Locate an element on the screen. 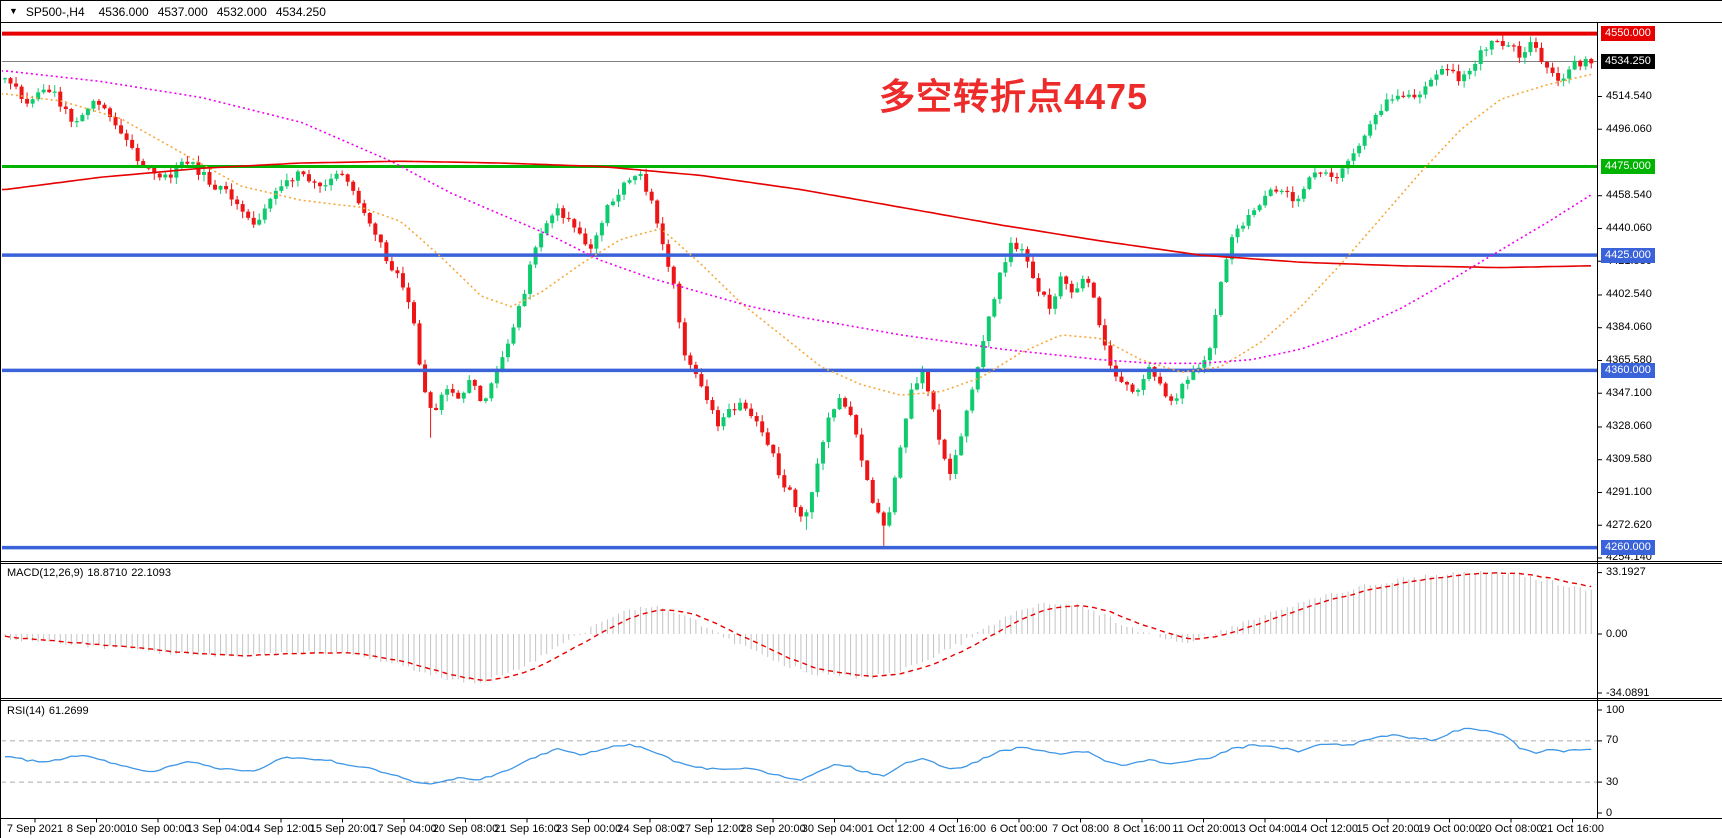 The width and height of the screenshot is (1722, 838). symbol-period-label: SP500-,H4 is located at coordinates (55, 11).